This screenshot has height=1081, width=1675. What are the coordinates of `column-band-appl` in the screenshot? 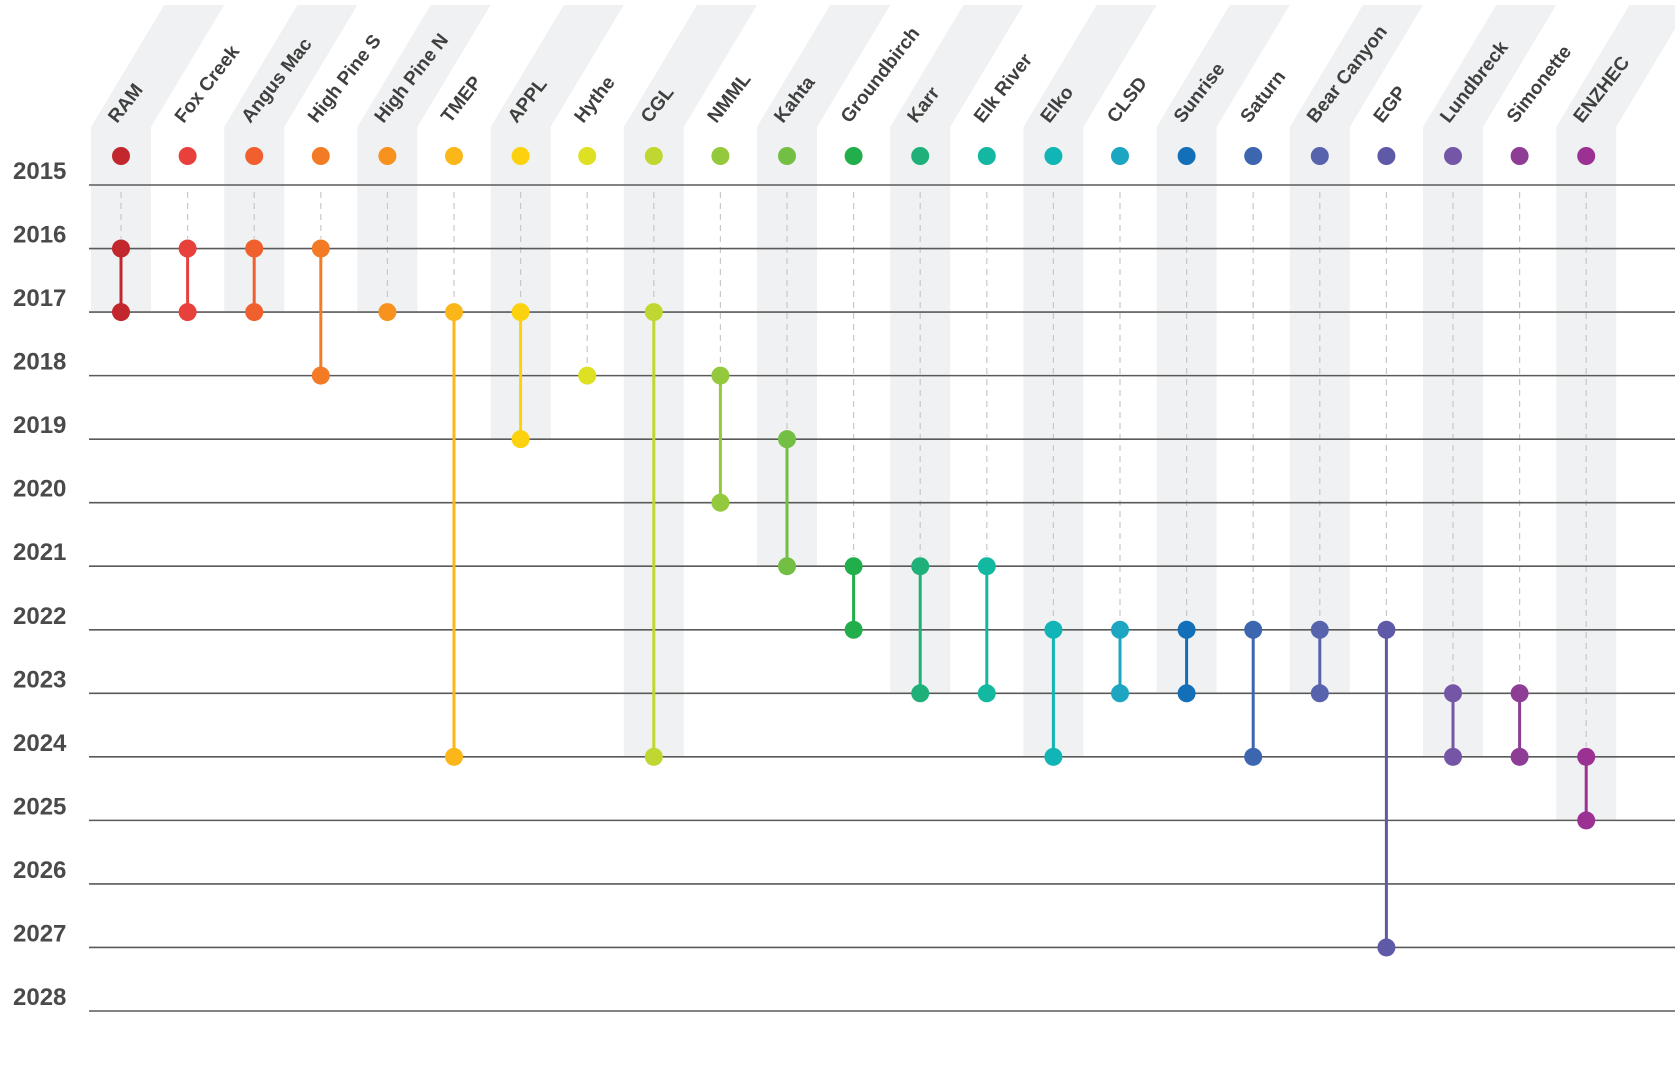 It's located at (557, 222).